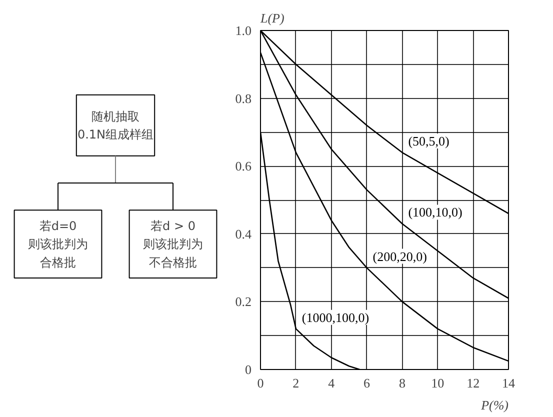 The width and height of the screenshot is (553, 417). What do you see at coordinates (173, 244) in the screenshot?
I see `text: 若d > 0 则该批判为不合格批` at bounding box center [173, 244].